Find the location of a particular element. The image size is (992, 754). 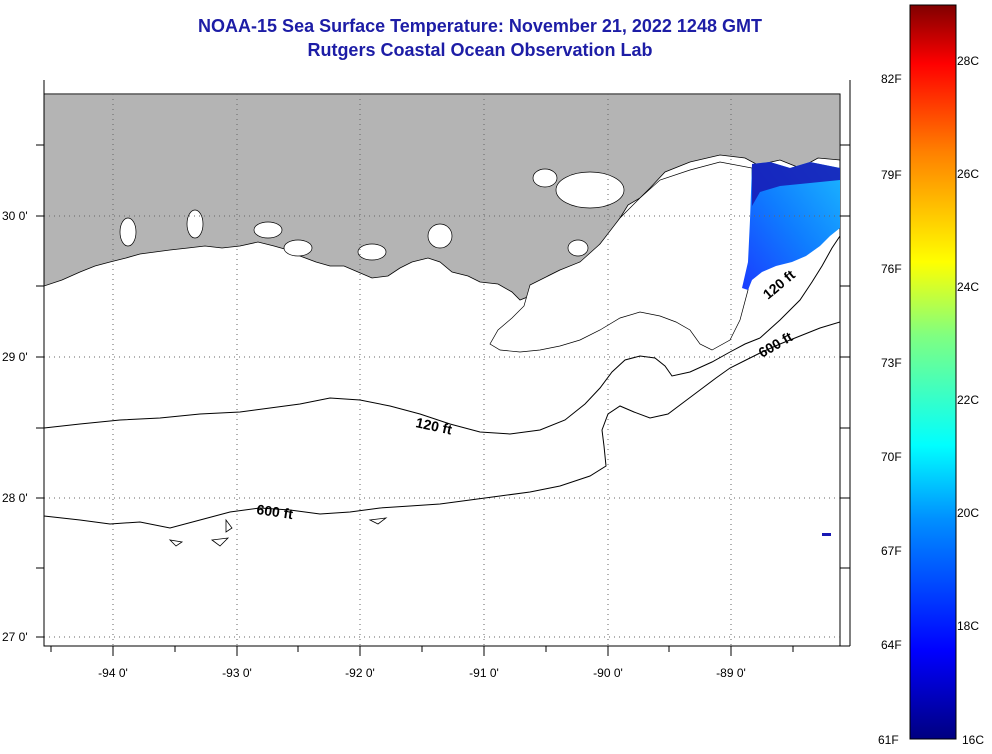

lon-label: -94 0' is located at coordinates (113, 673).